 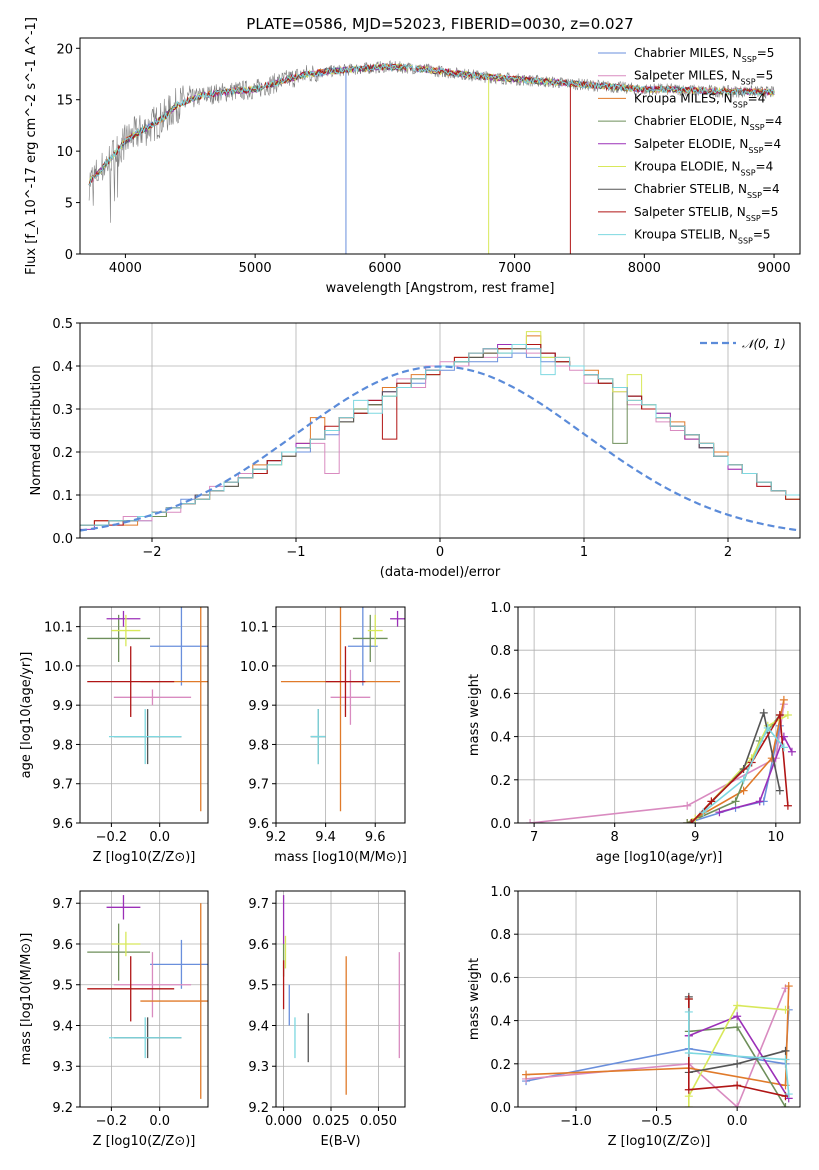 I want to click on weight-line-km, so click(x=658, y=1036).